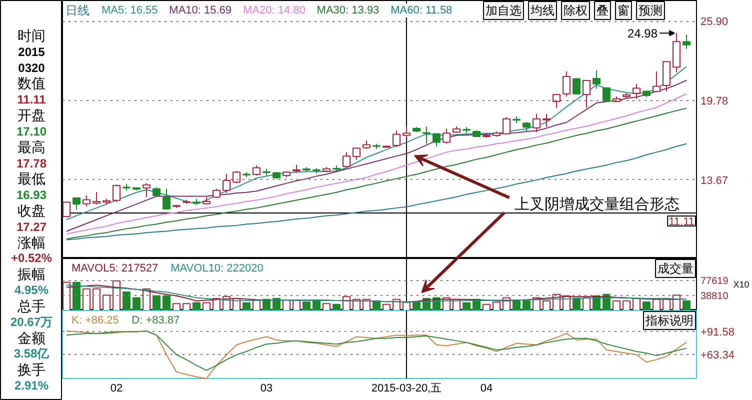 This screenshot has width=752, height=400. Describe the element at coordinates (406, 388) in the screenshot. I see `x-tick-label: 2015-03-20,五` at that location.